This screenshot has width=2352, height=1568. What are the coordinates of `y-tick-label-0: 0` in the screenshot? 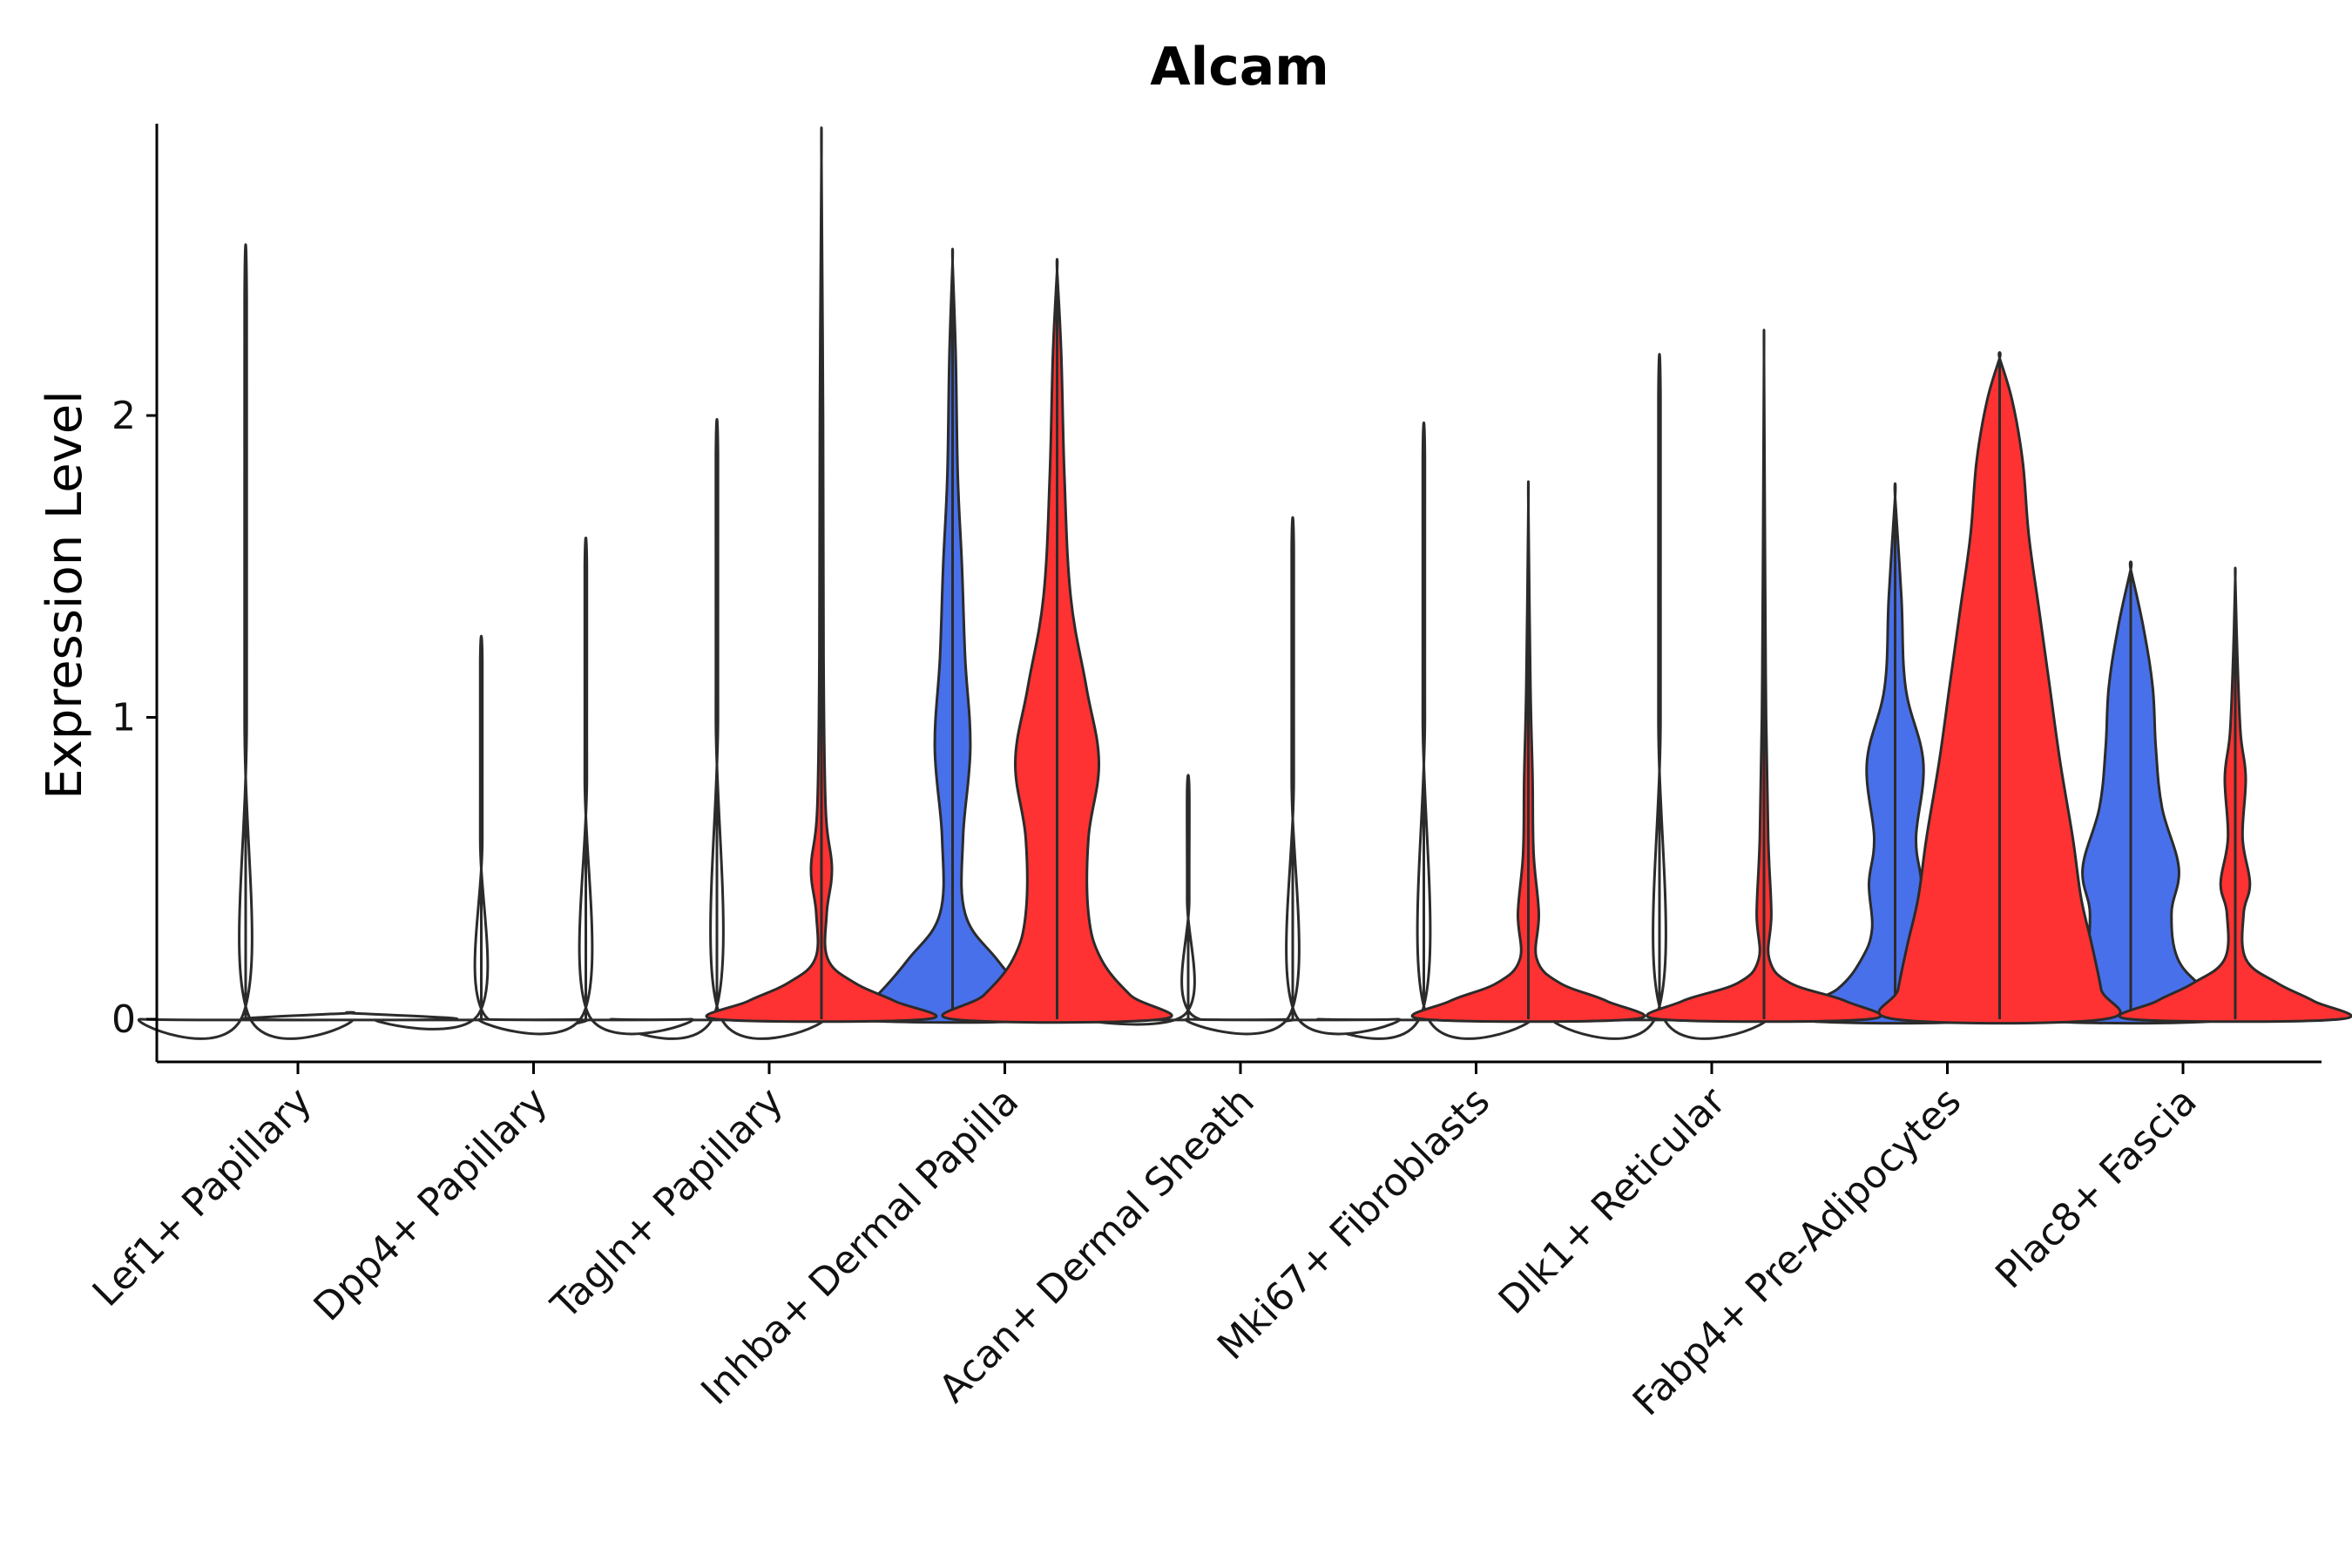 It's located at (124, 1019).